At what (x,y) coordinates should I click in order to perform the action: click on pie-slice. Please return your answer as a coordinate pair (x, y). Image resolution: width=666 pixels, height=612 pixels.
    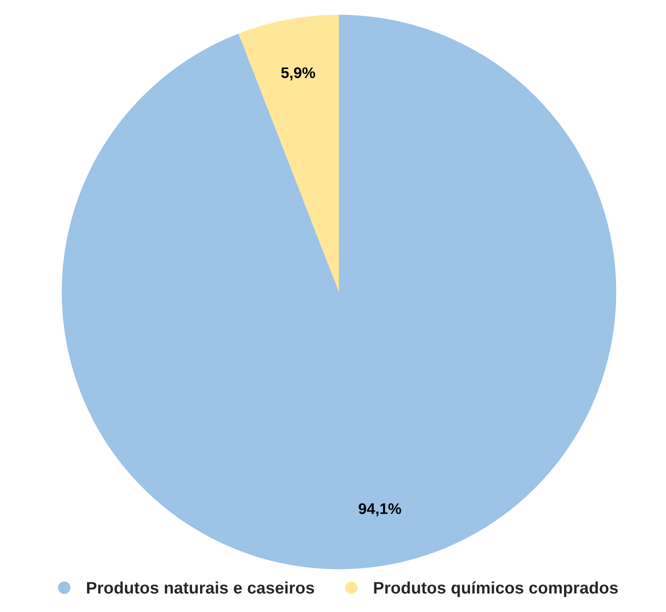
    Looking at the image, I should click on (288, 153).